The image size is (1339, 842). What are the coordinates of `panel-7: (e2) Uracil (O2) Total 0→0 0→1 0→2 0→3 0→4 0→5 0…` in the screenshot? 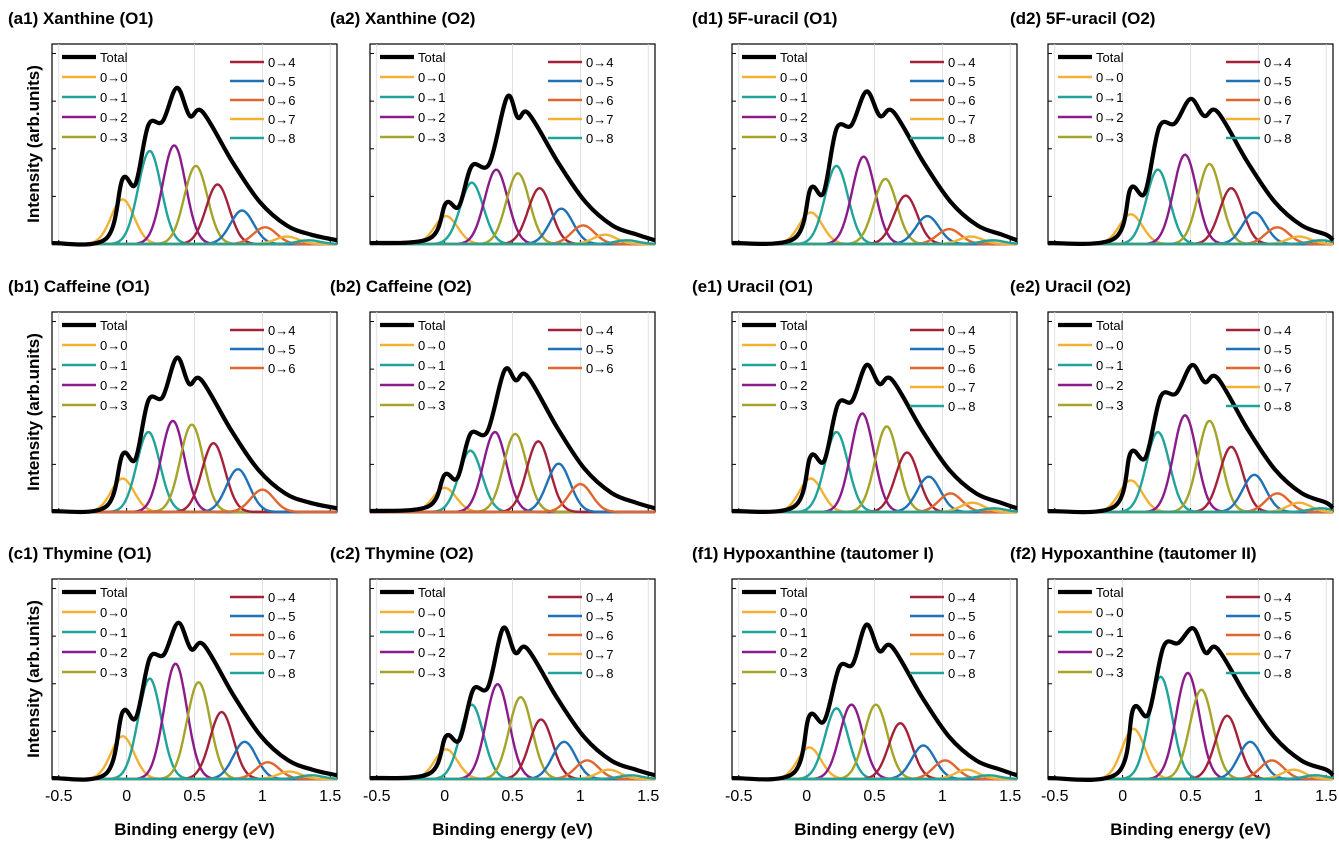 It's located at (1172, 396).